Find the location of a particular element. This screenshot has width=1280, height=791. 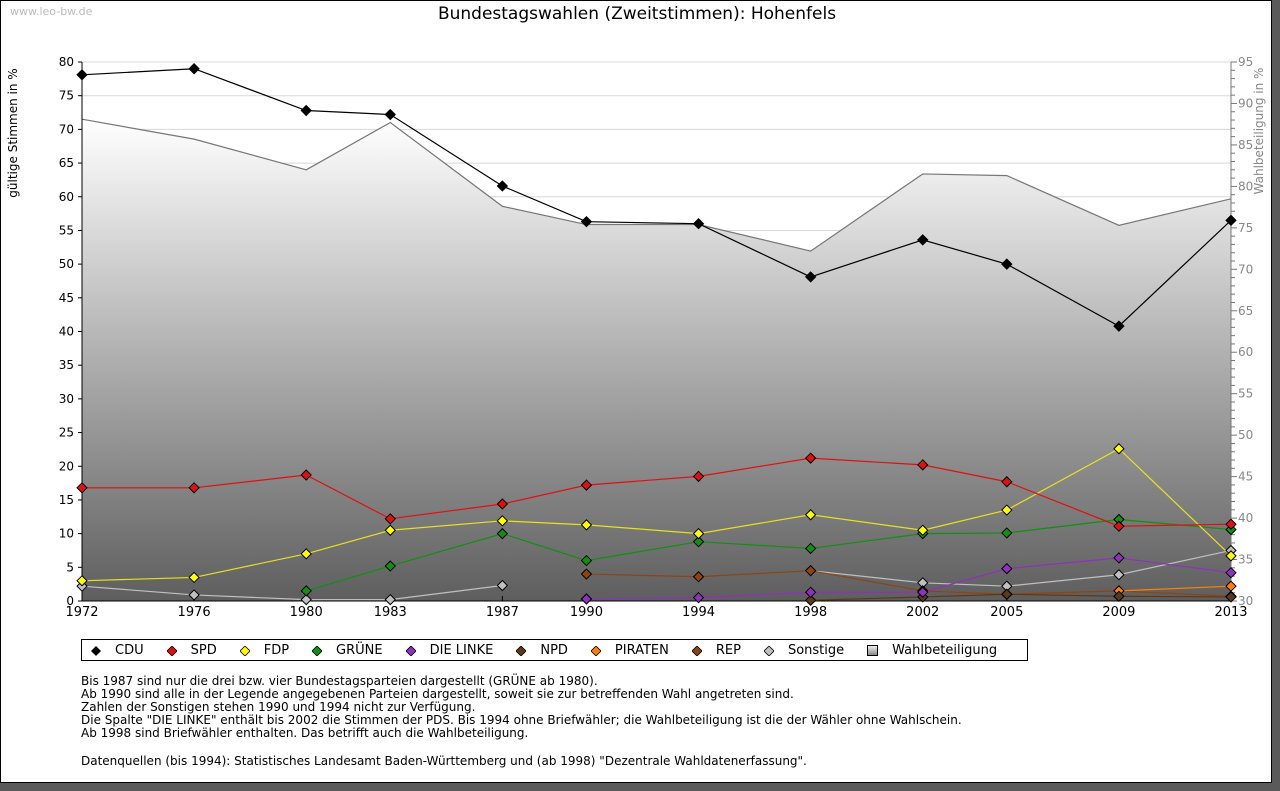

legend-label: PIRATEN is located at coordinates (641, 650).